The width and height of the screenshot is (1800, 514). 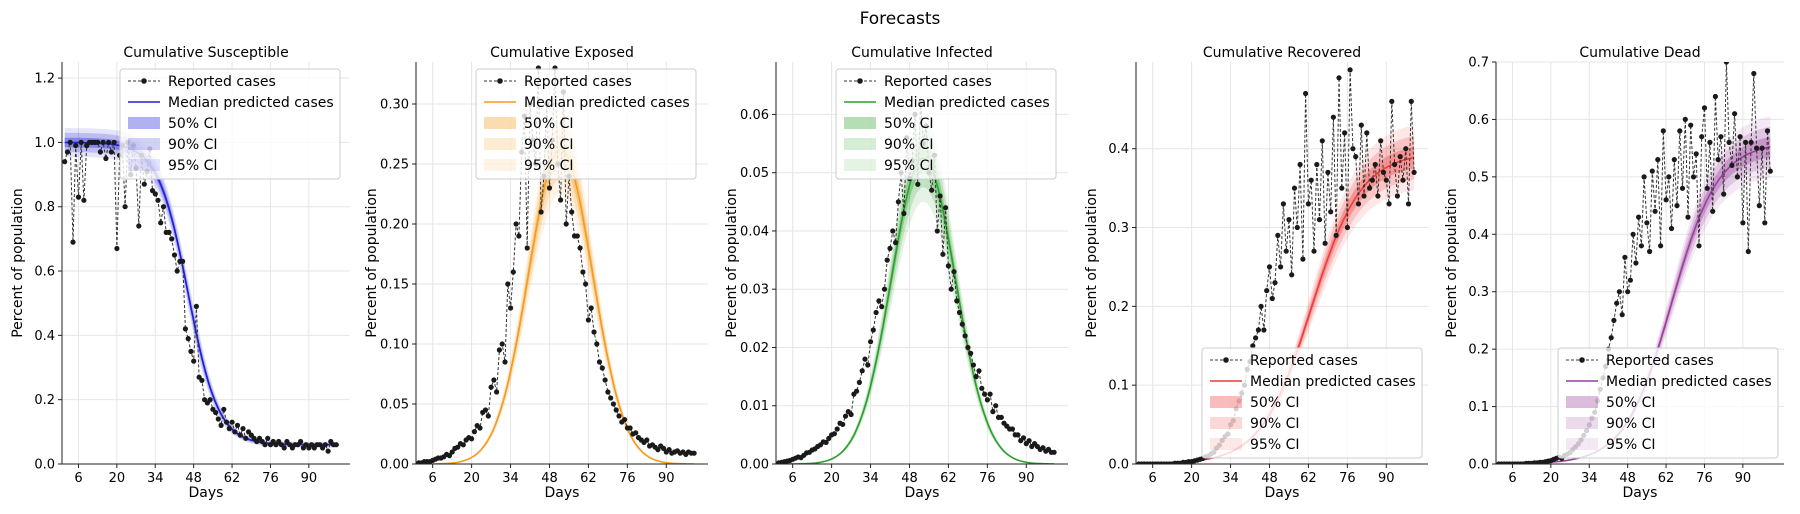 I want to click on y-tick-label: 0.8, so click(x=44, y=207).